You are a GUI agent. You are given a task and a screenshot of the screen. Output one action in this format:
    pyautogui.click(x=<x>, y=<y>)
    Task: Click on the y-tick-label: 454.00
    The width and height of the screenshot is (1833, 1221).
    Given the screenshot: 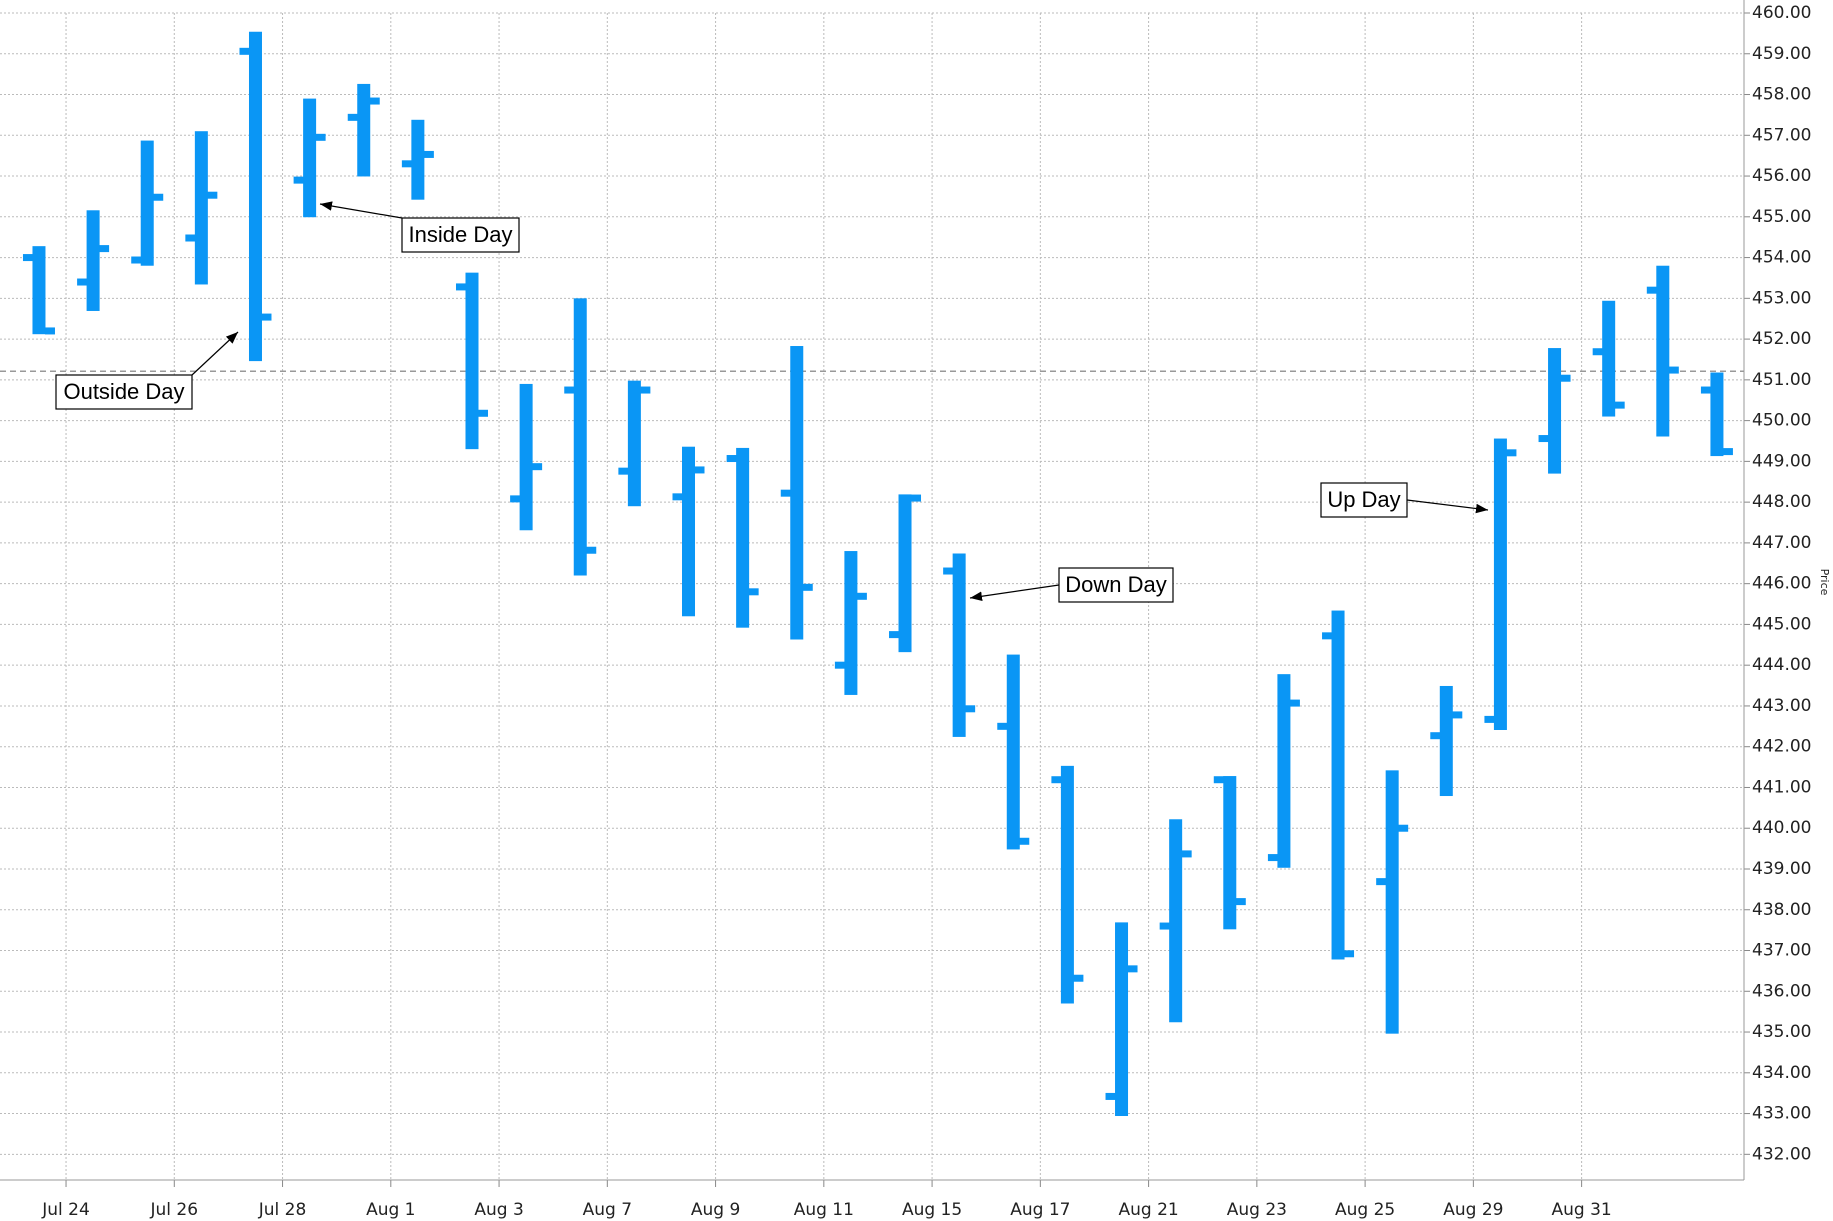 What is the action you would take?
    pyautogui.click(x=1781, y=258)
    